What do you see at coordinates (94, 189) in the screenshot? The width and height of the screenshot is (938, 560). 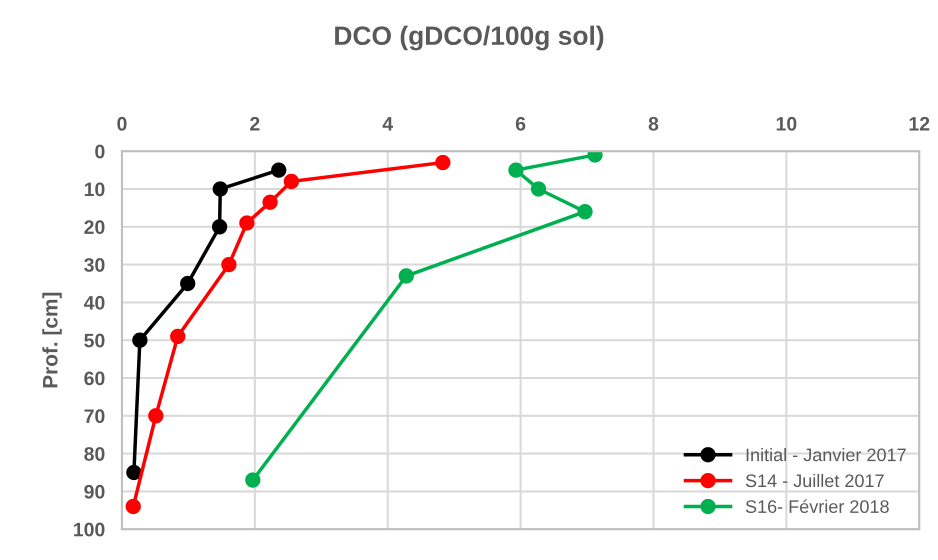 I see `y-tick-label: 10` at bounding box center [94, 189].